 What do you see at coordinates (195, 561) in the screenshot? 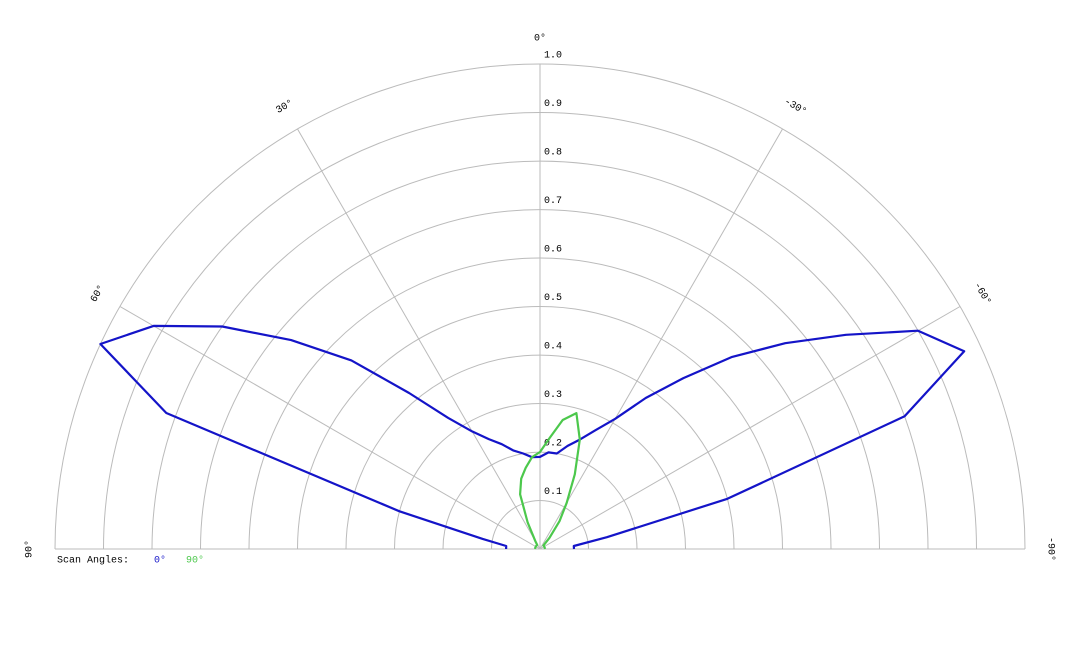
I see `legend-entry: 90°` at bounding box center [195, 561].